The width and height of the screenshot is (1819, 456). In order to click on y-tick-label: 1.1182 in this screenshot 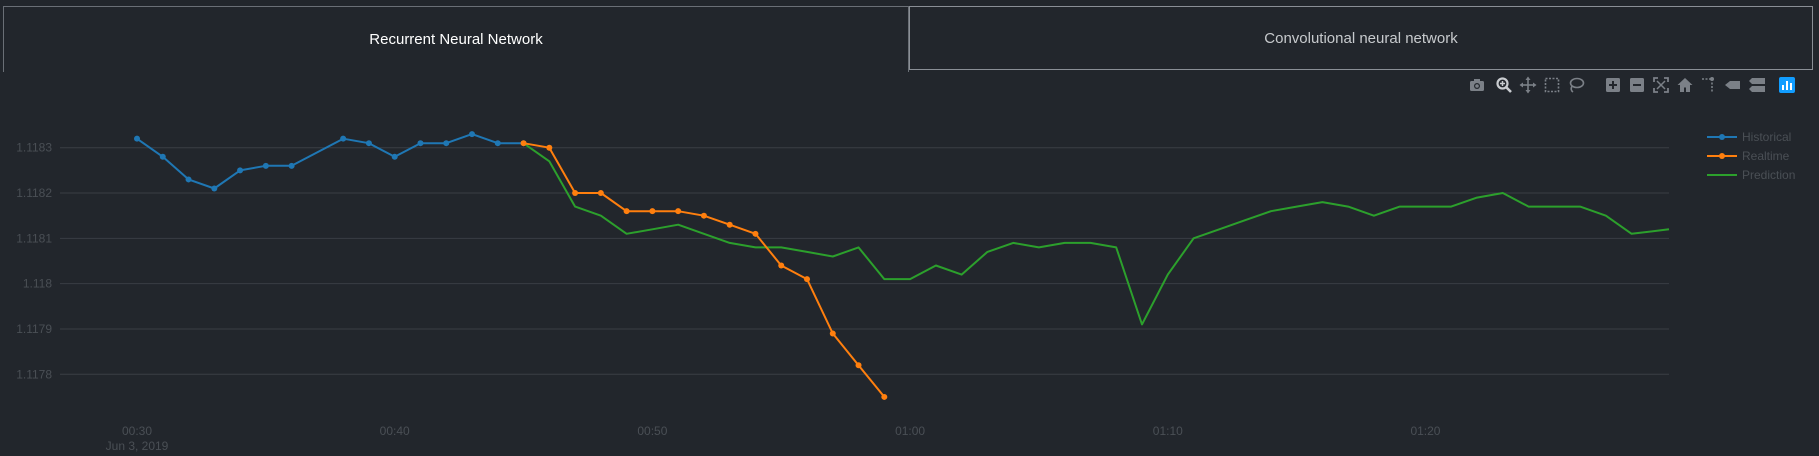, I will do `click(34, 193)`.